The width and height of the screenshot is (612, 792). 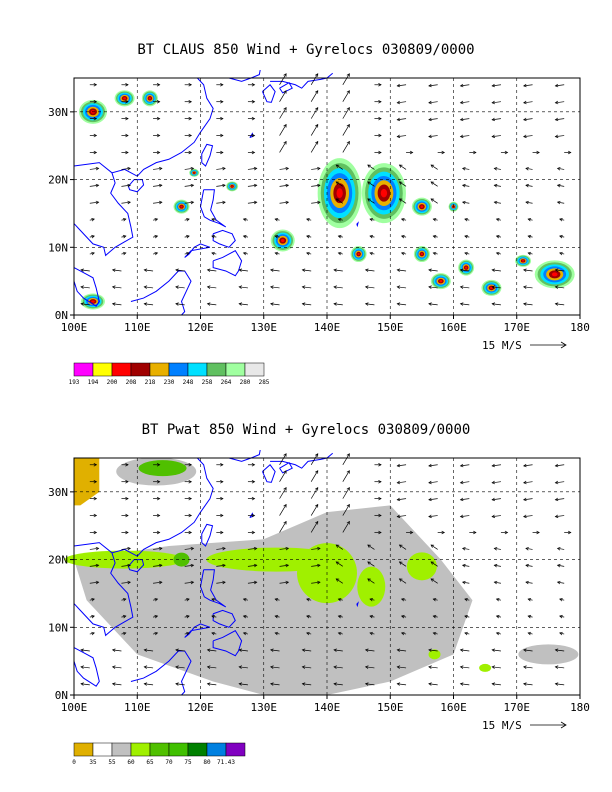 What do you see at coordinates (58, 492) in the screenshot?
I see `lat-label: 30N` at bounding box center [58, 492].